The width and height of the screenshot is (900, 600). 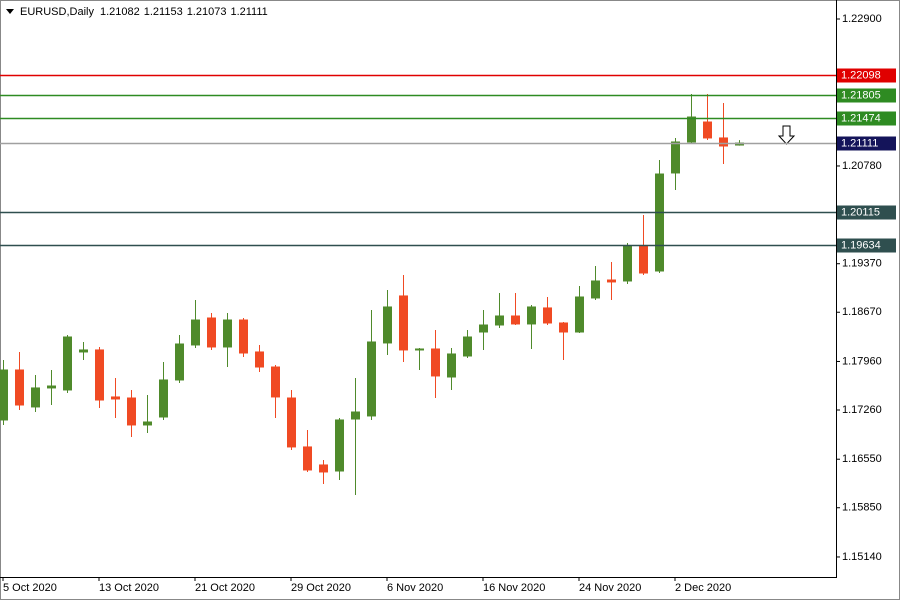 I want to click on y-tick-label: 1.15140, so click(x=862, y=557).